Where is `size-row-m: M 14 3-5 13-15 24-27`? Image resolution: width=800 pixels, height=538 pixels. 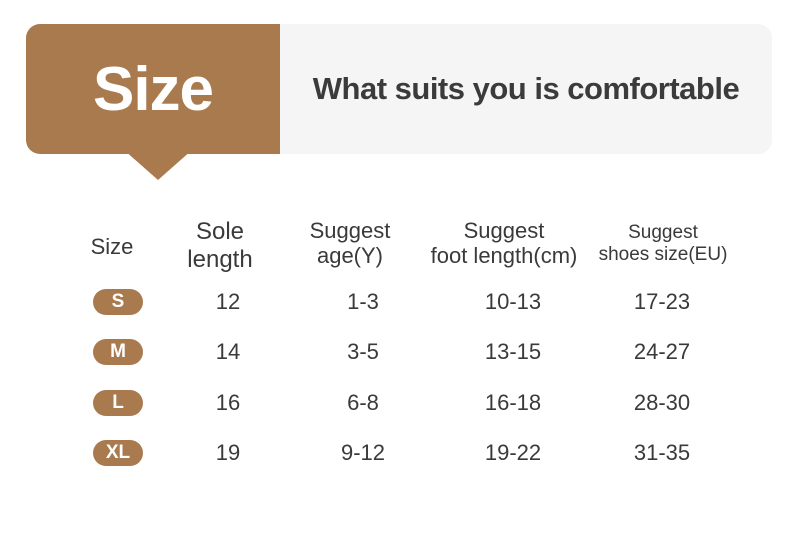 size-row-m: M 14 3-5 13-15 24-27 is located at coordinates (400, 352).